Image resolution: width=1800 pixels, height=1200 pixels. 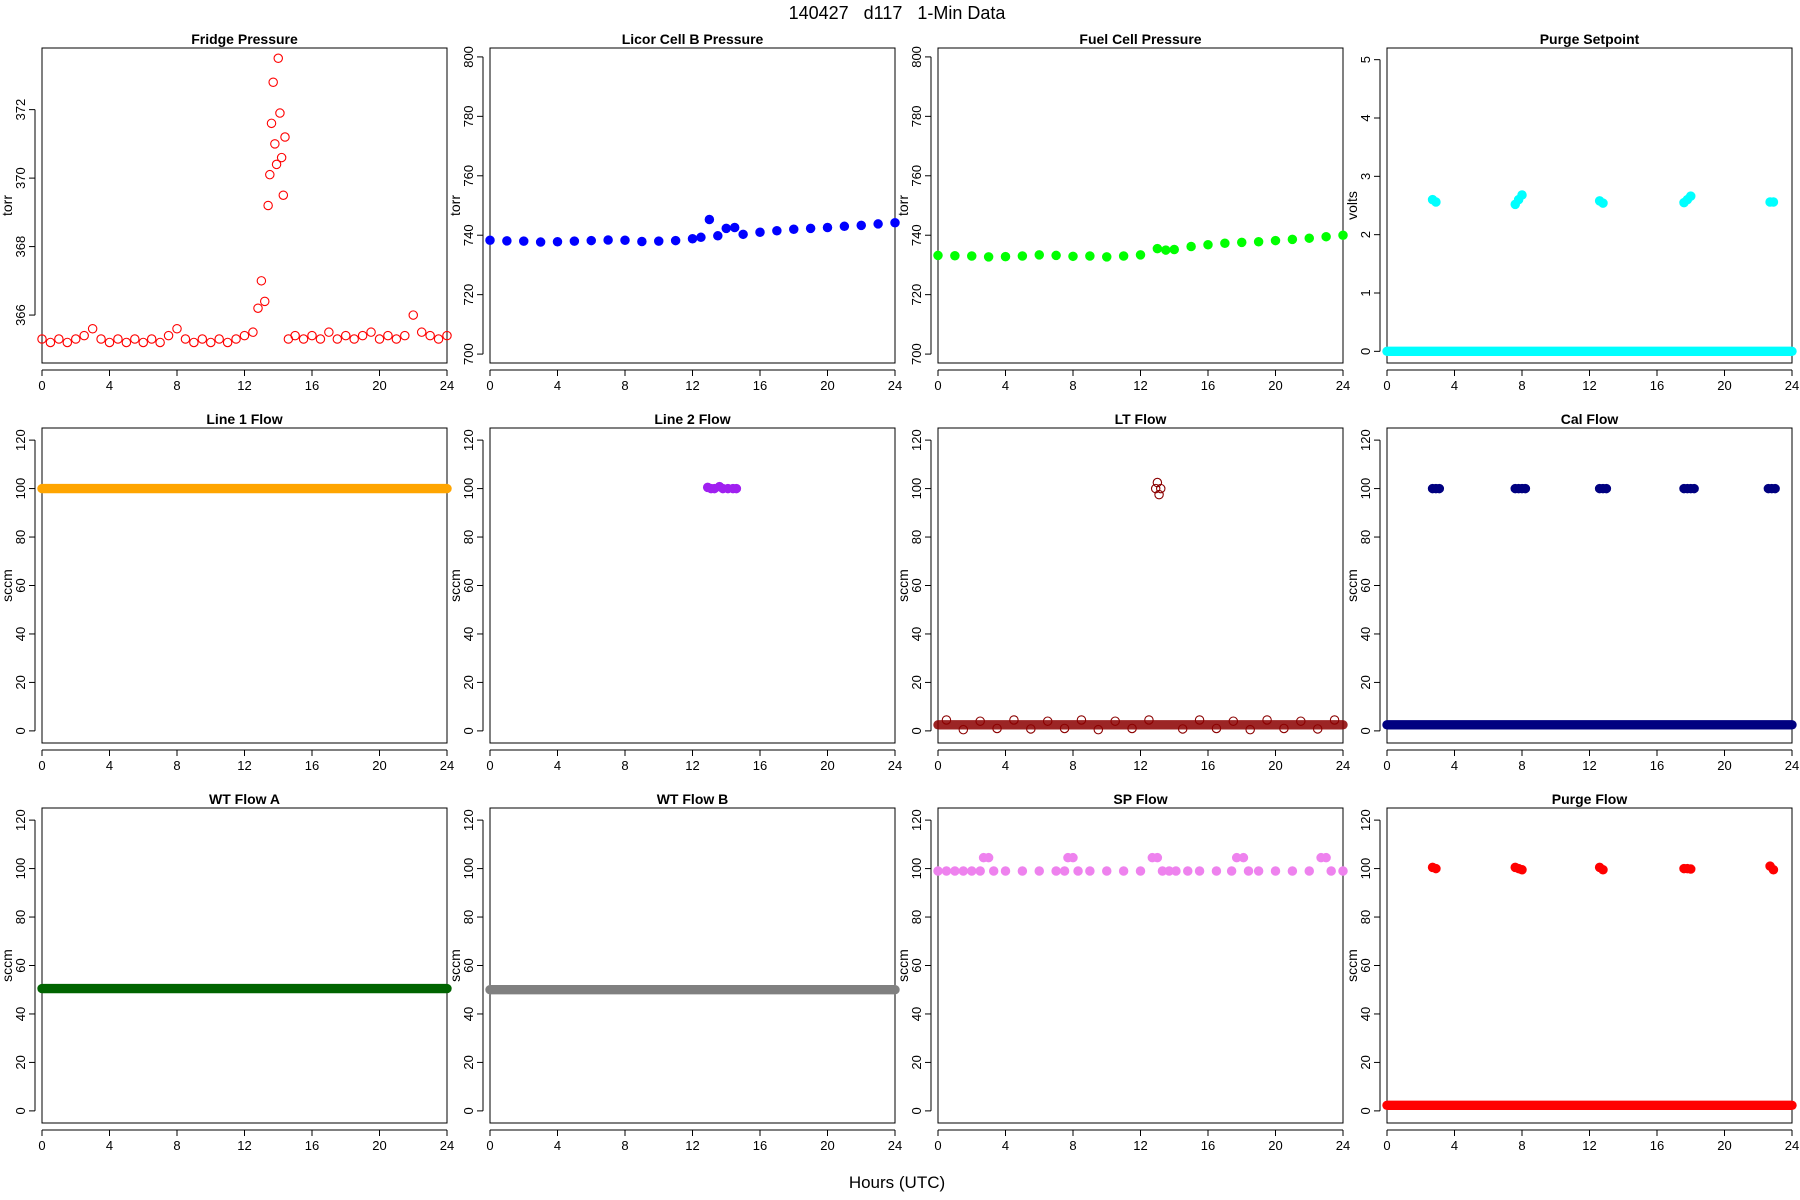 I want to click on x-tick-label: 20, so click(x=1724, y=1145).